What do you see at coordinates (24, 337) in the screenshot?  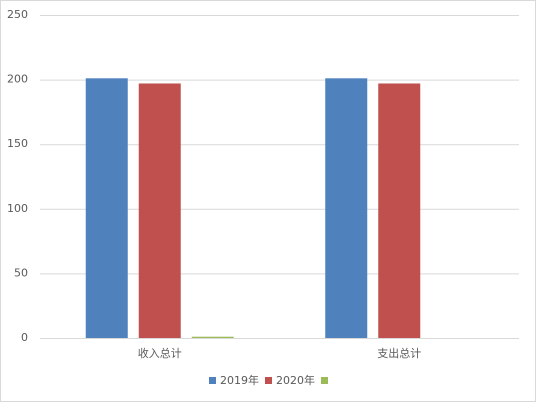 I see `y-tick-label: 0` at bounding box center [24, 337].